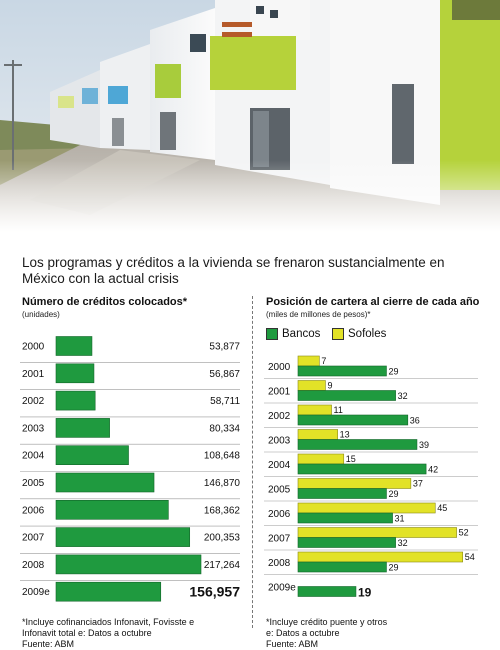 Image resolution: width=500 pixels, height=650 pixels. I want to click on value-label: 108,648, so click(222, 456).